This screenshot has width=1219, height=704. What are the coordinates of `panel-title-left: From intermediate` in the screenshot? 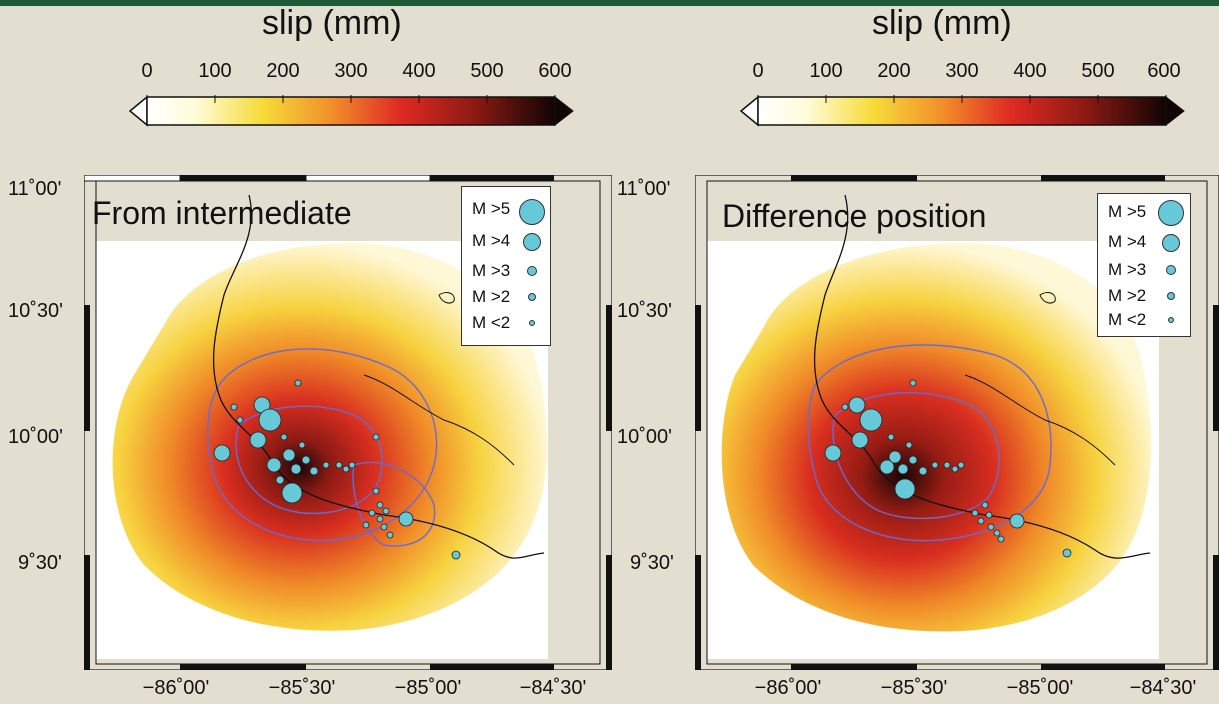 It's located at (222, 213).